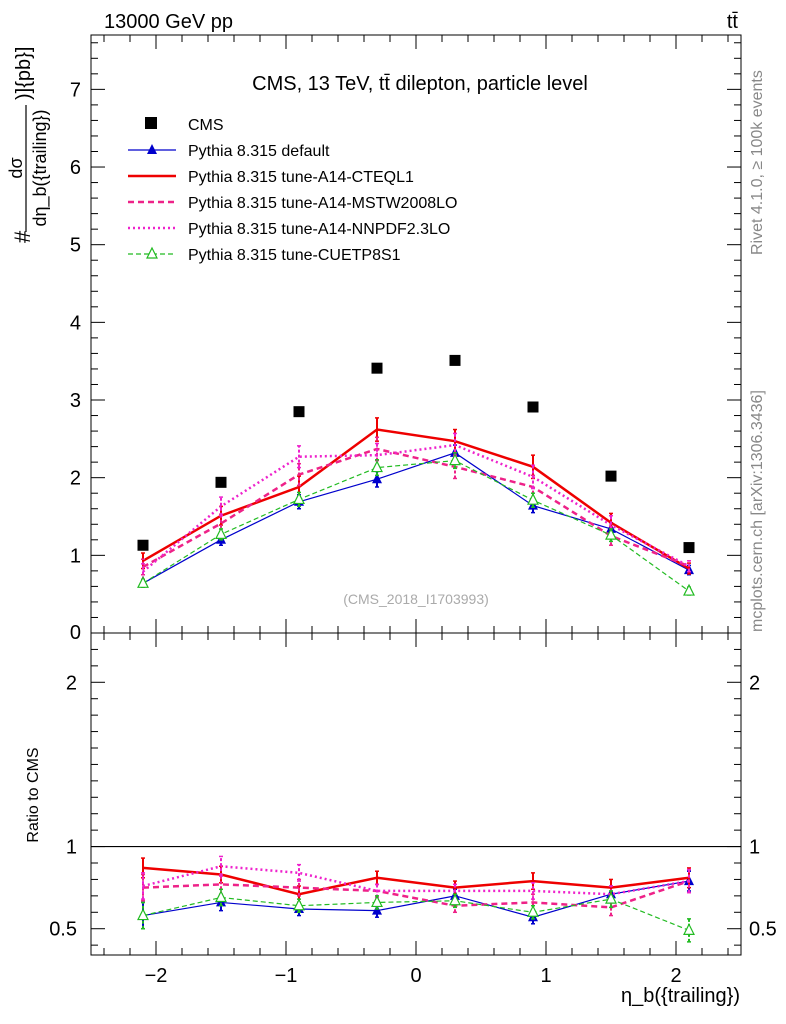  I want to click on x-tick-label: −1, so click(286, 976).